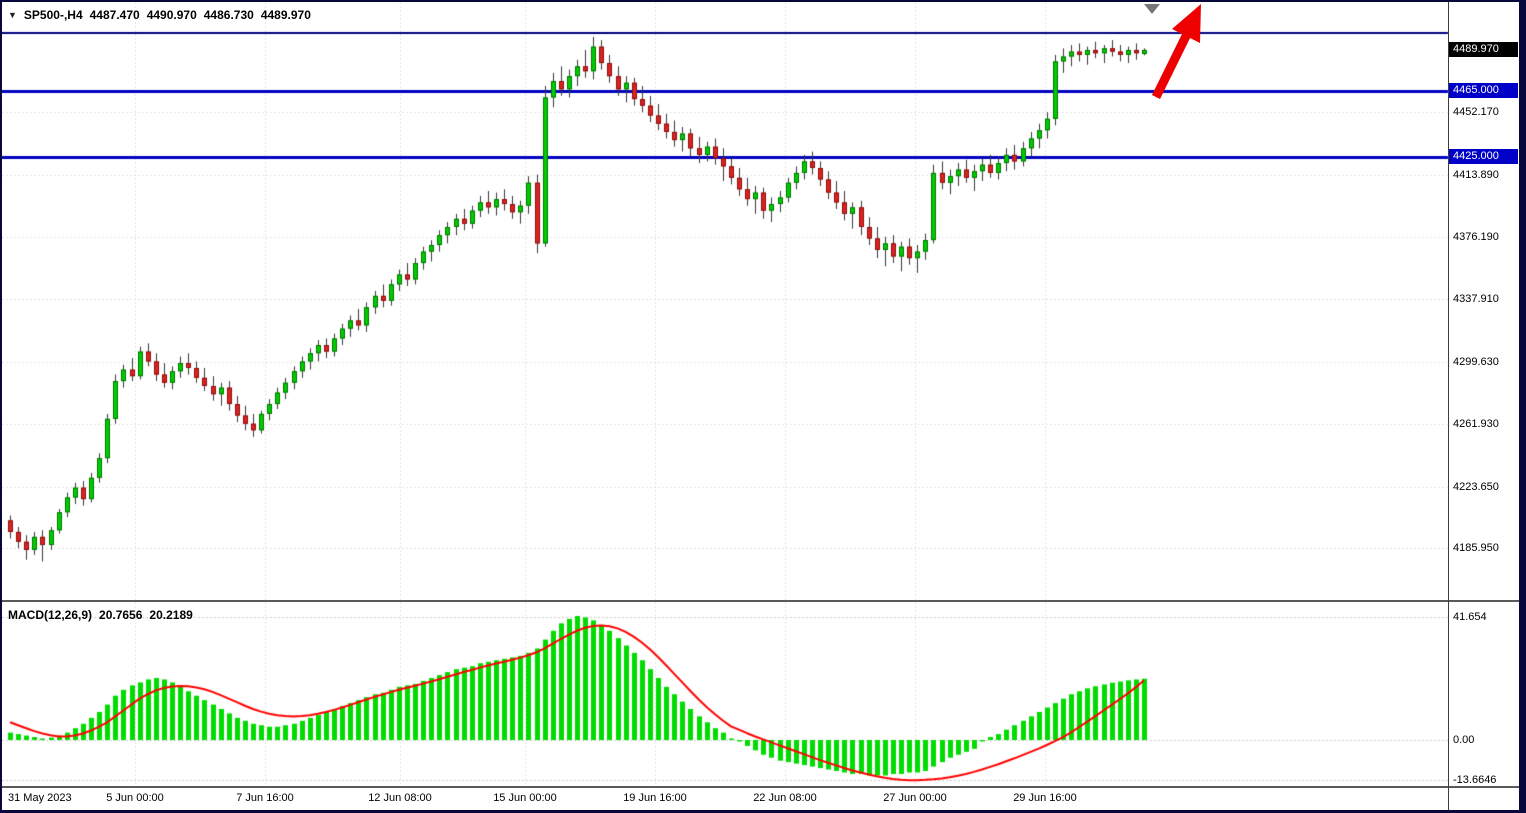  Describe the element at coordinates (1464, 740) in the screenshot. I see `macd-axis-label: 0.00` at that location.